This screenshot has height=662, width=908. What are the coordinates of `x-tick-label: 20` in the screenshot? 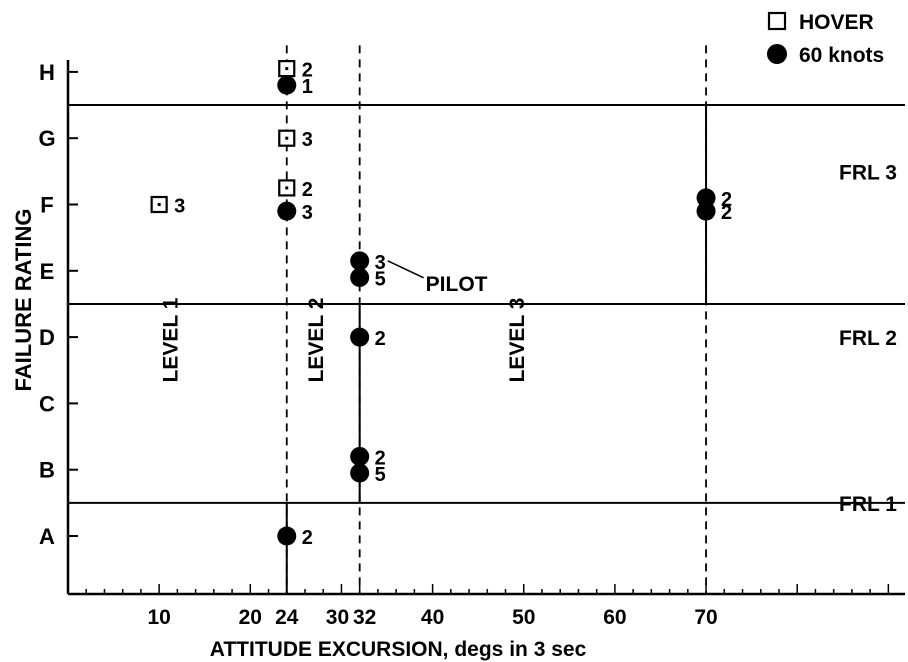 It's located at (250, 617).